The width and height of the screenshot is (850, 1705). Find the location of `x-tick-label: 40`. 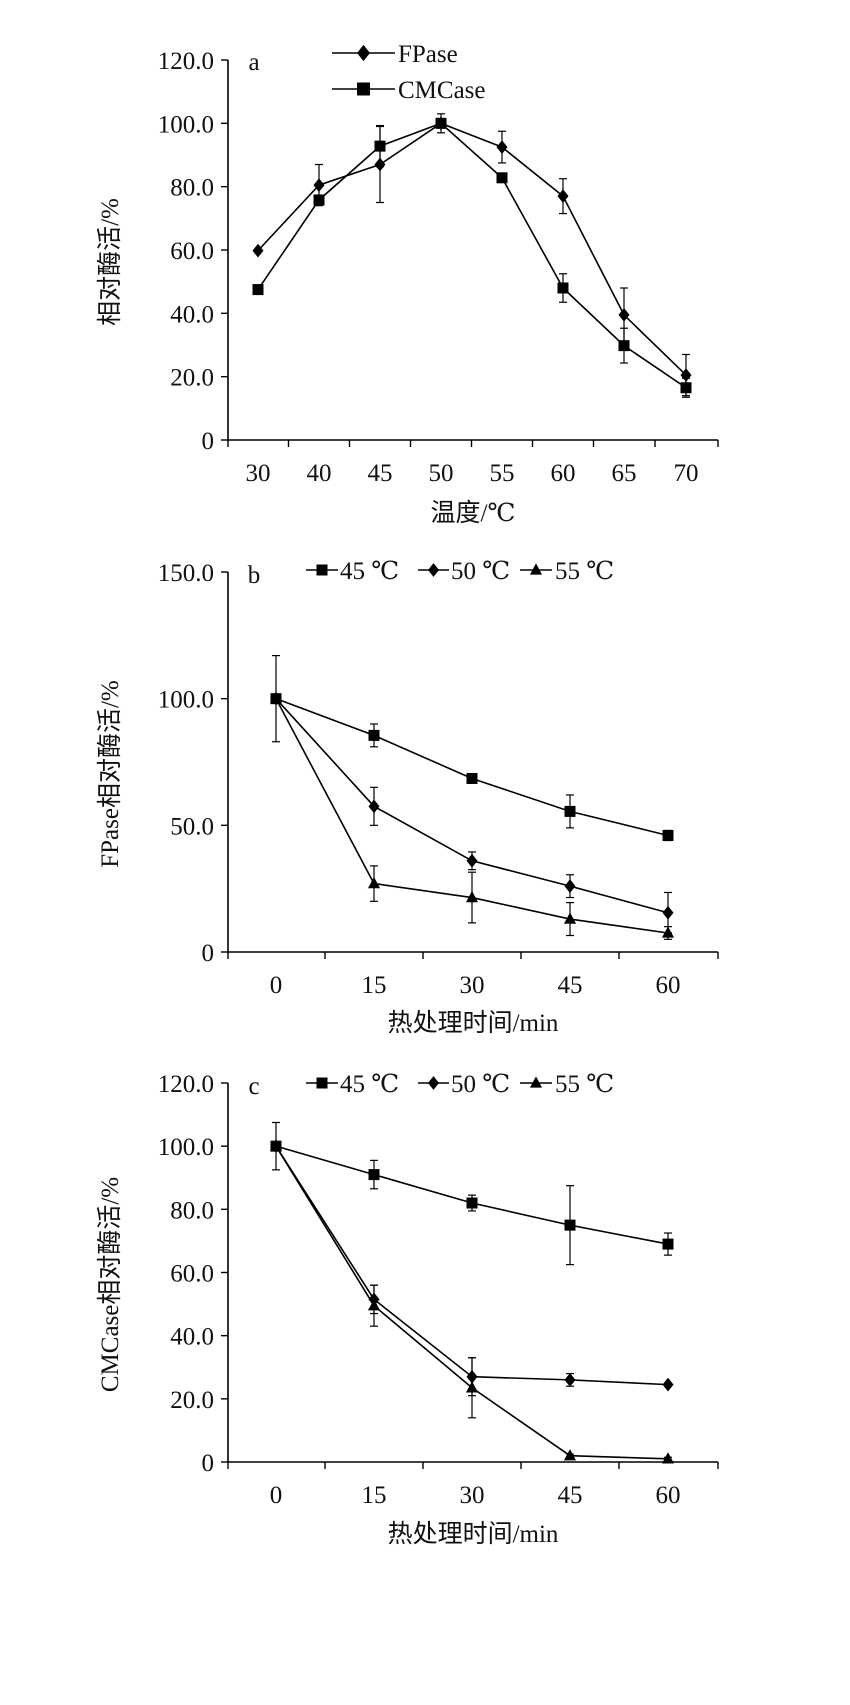

x-tick-label: 40 is located at coordinates (319, 473).